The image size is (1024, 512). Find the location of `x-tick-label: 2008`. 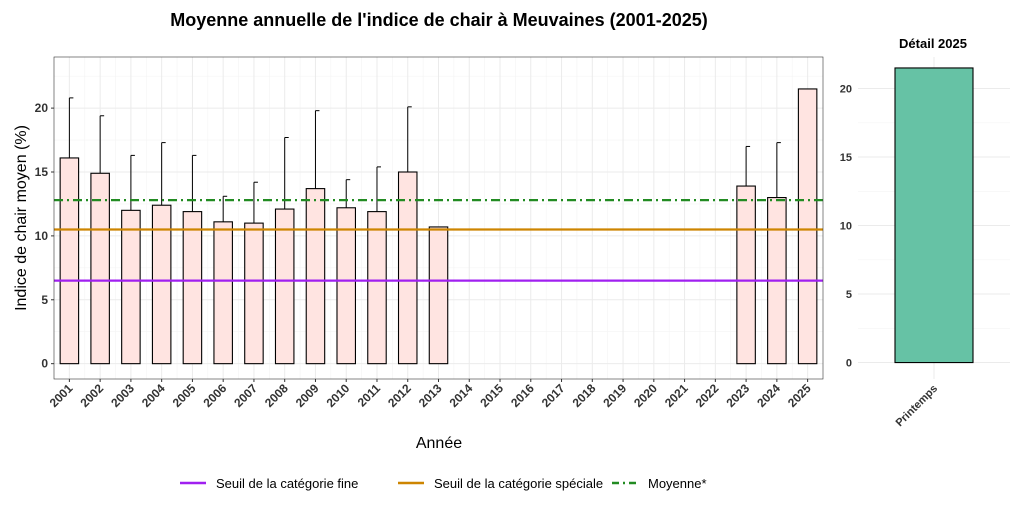

x-tick-label: 2008 is located at coordinates (276, 395).